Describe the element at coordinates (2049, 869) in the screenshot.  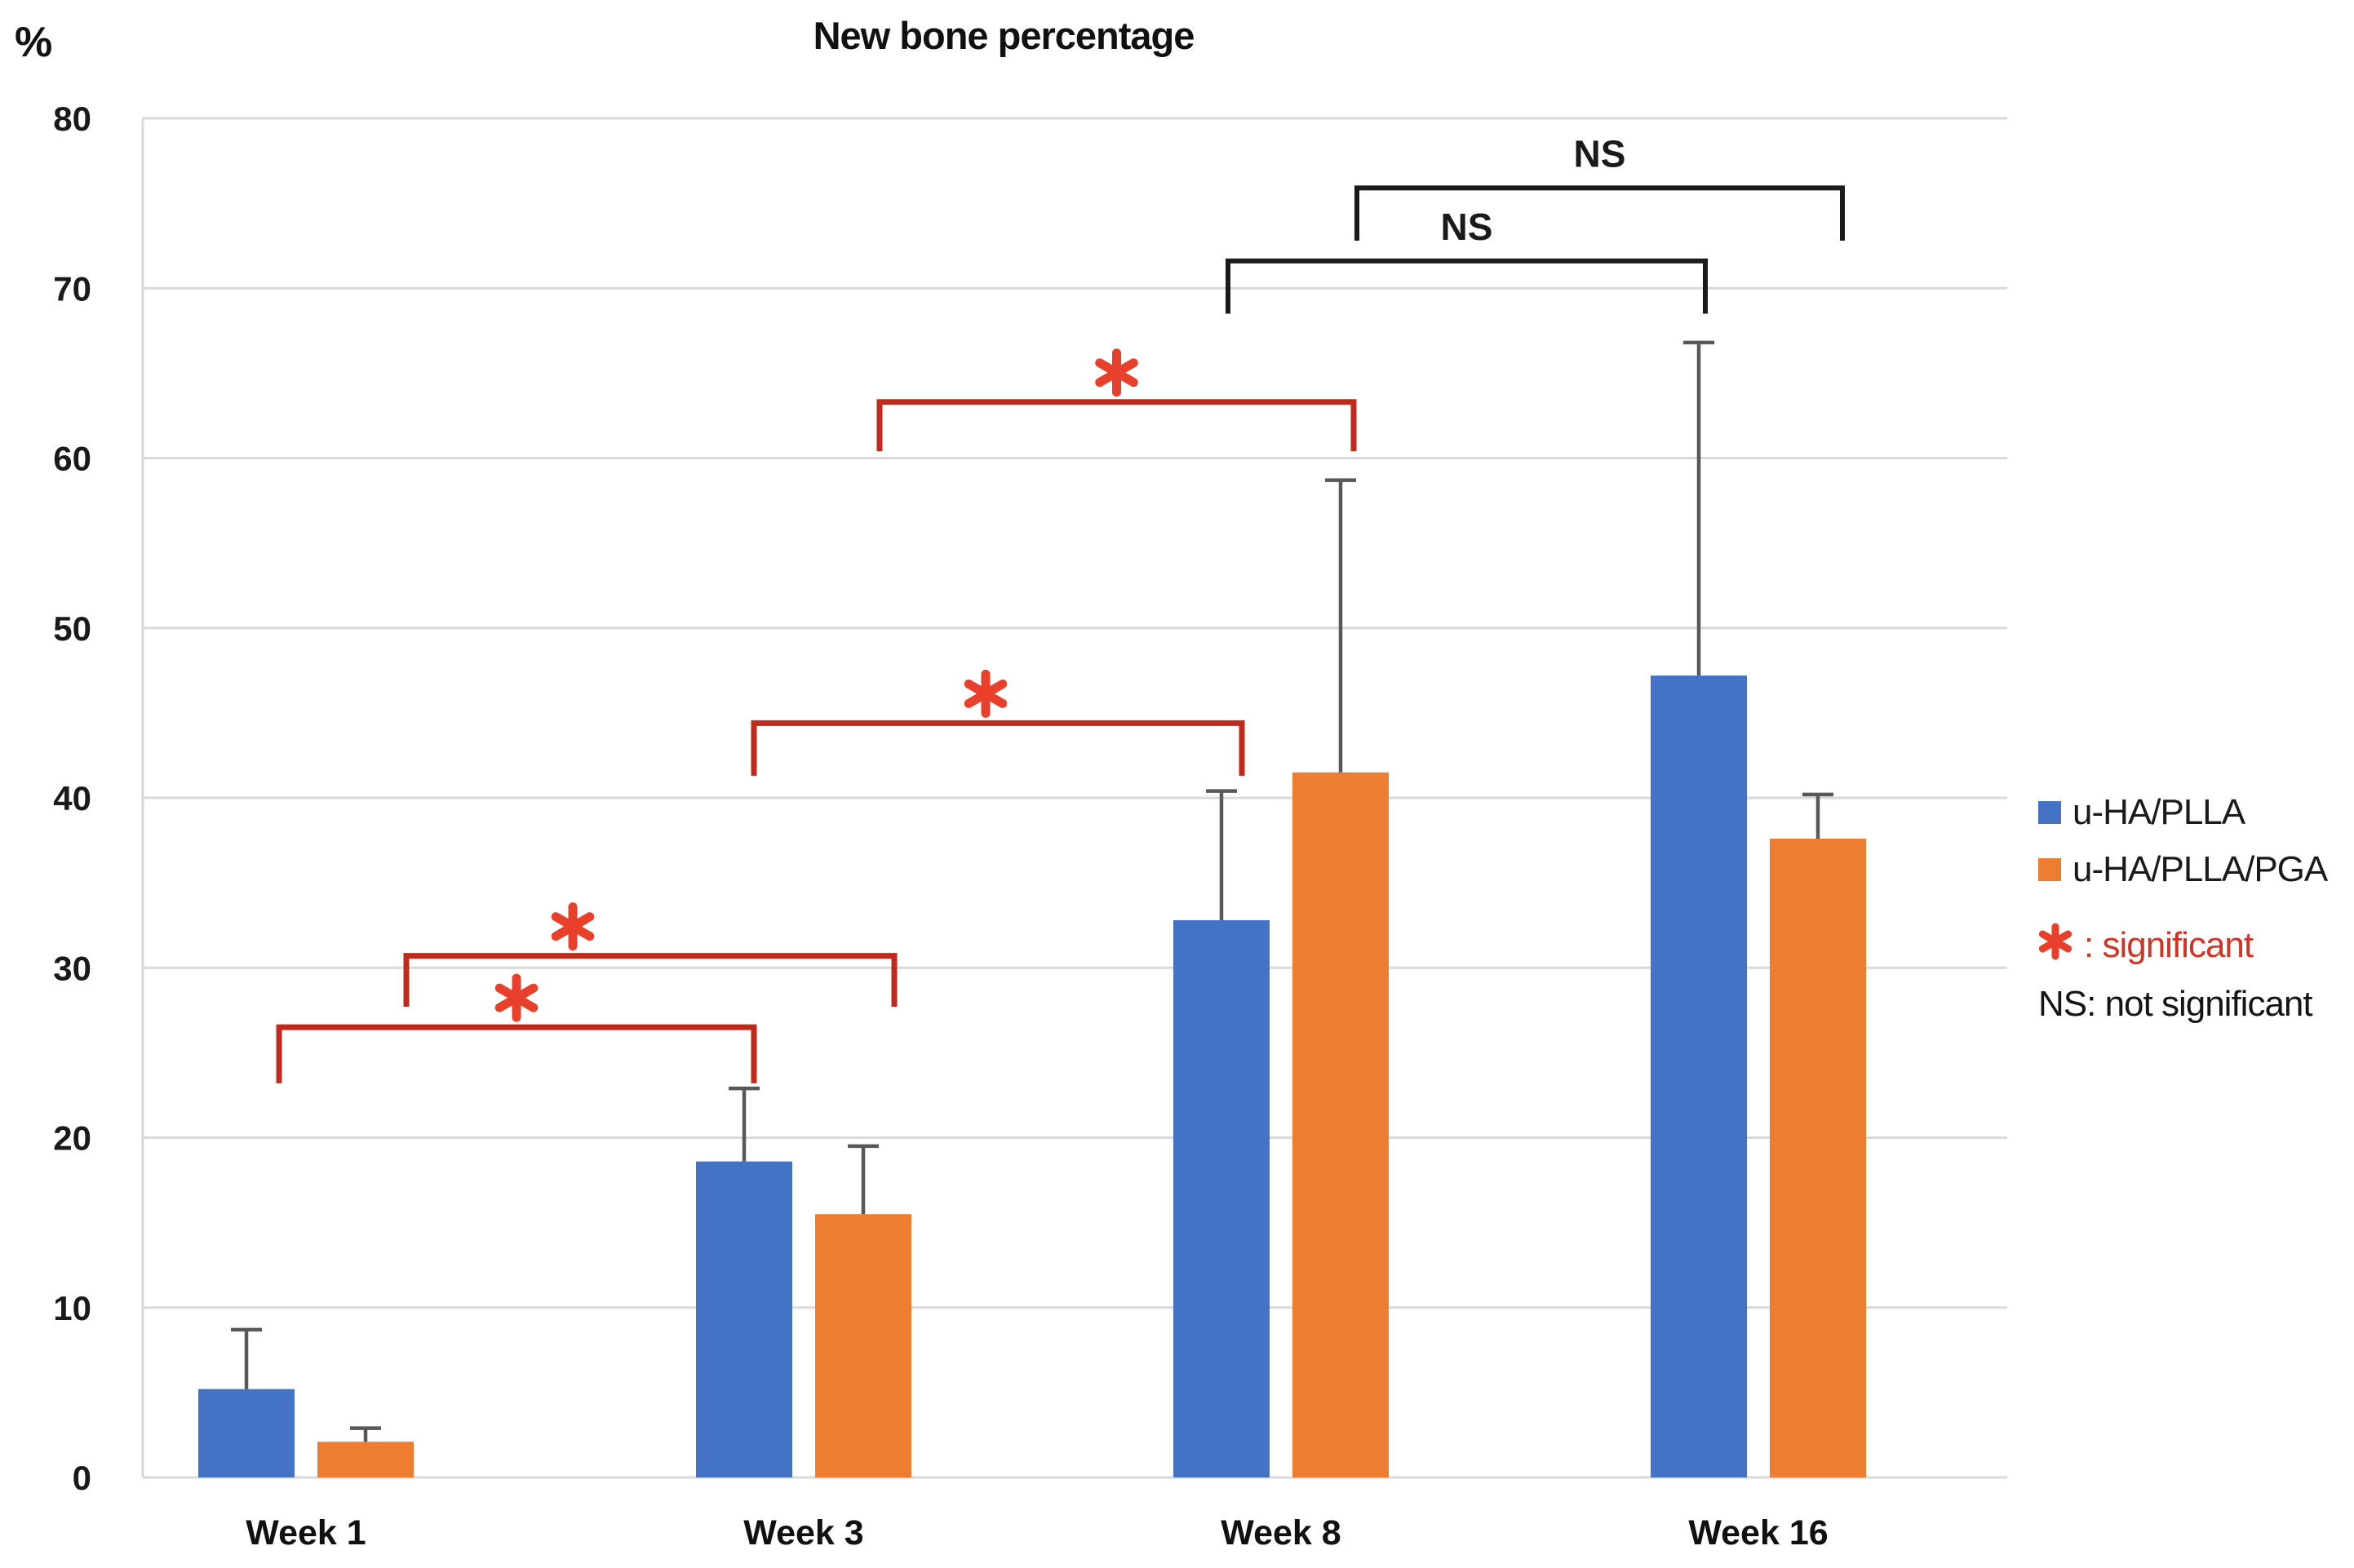
I see `legend-swatch-orange` at that location.